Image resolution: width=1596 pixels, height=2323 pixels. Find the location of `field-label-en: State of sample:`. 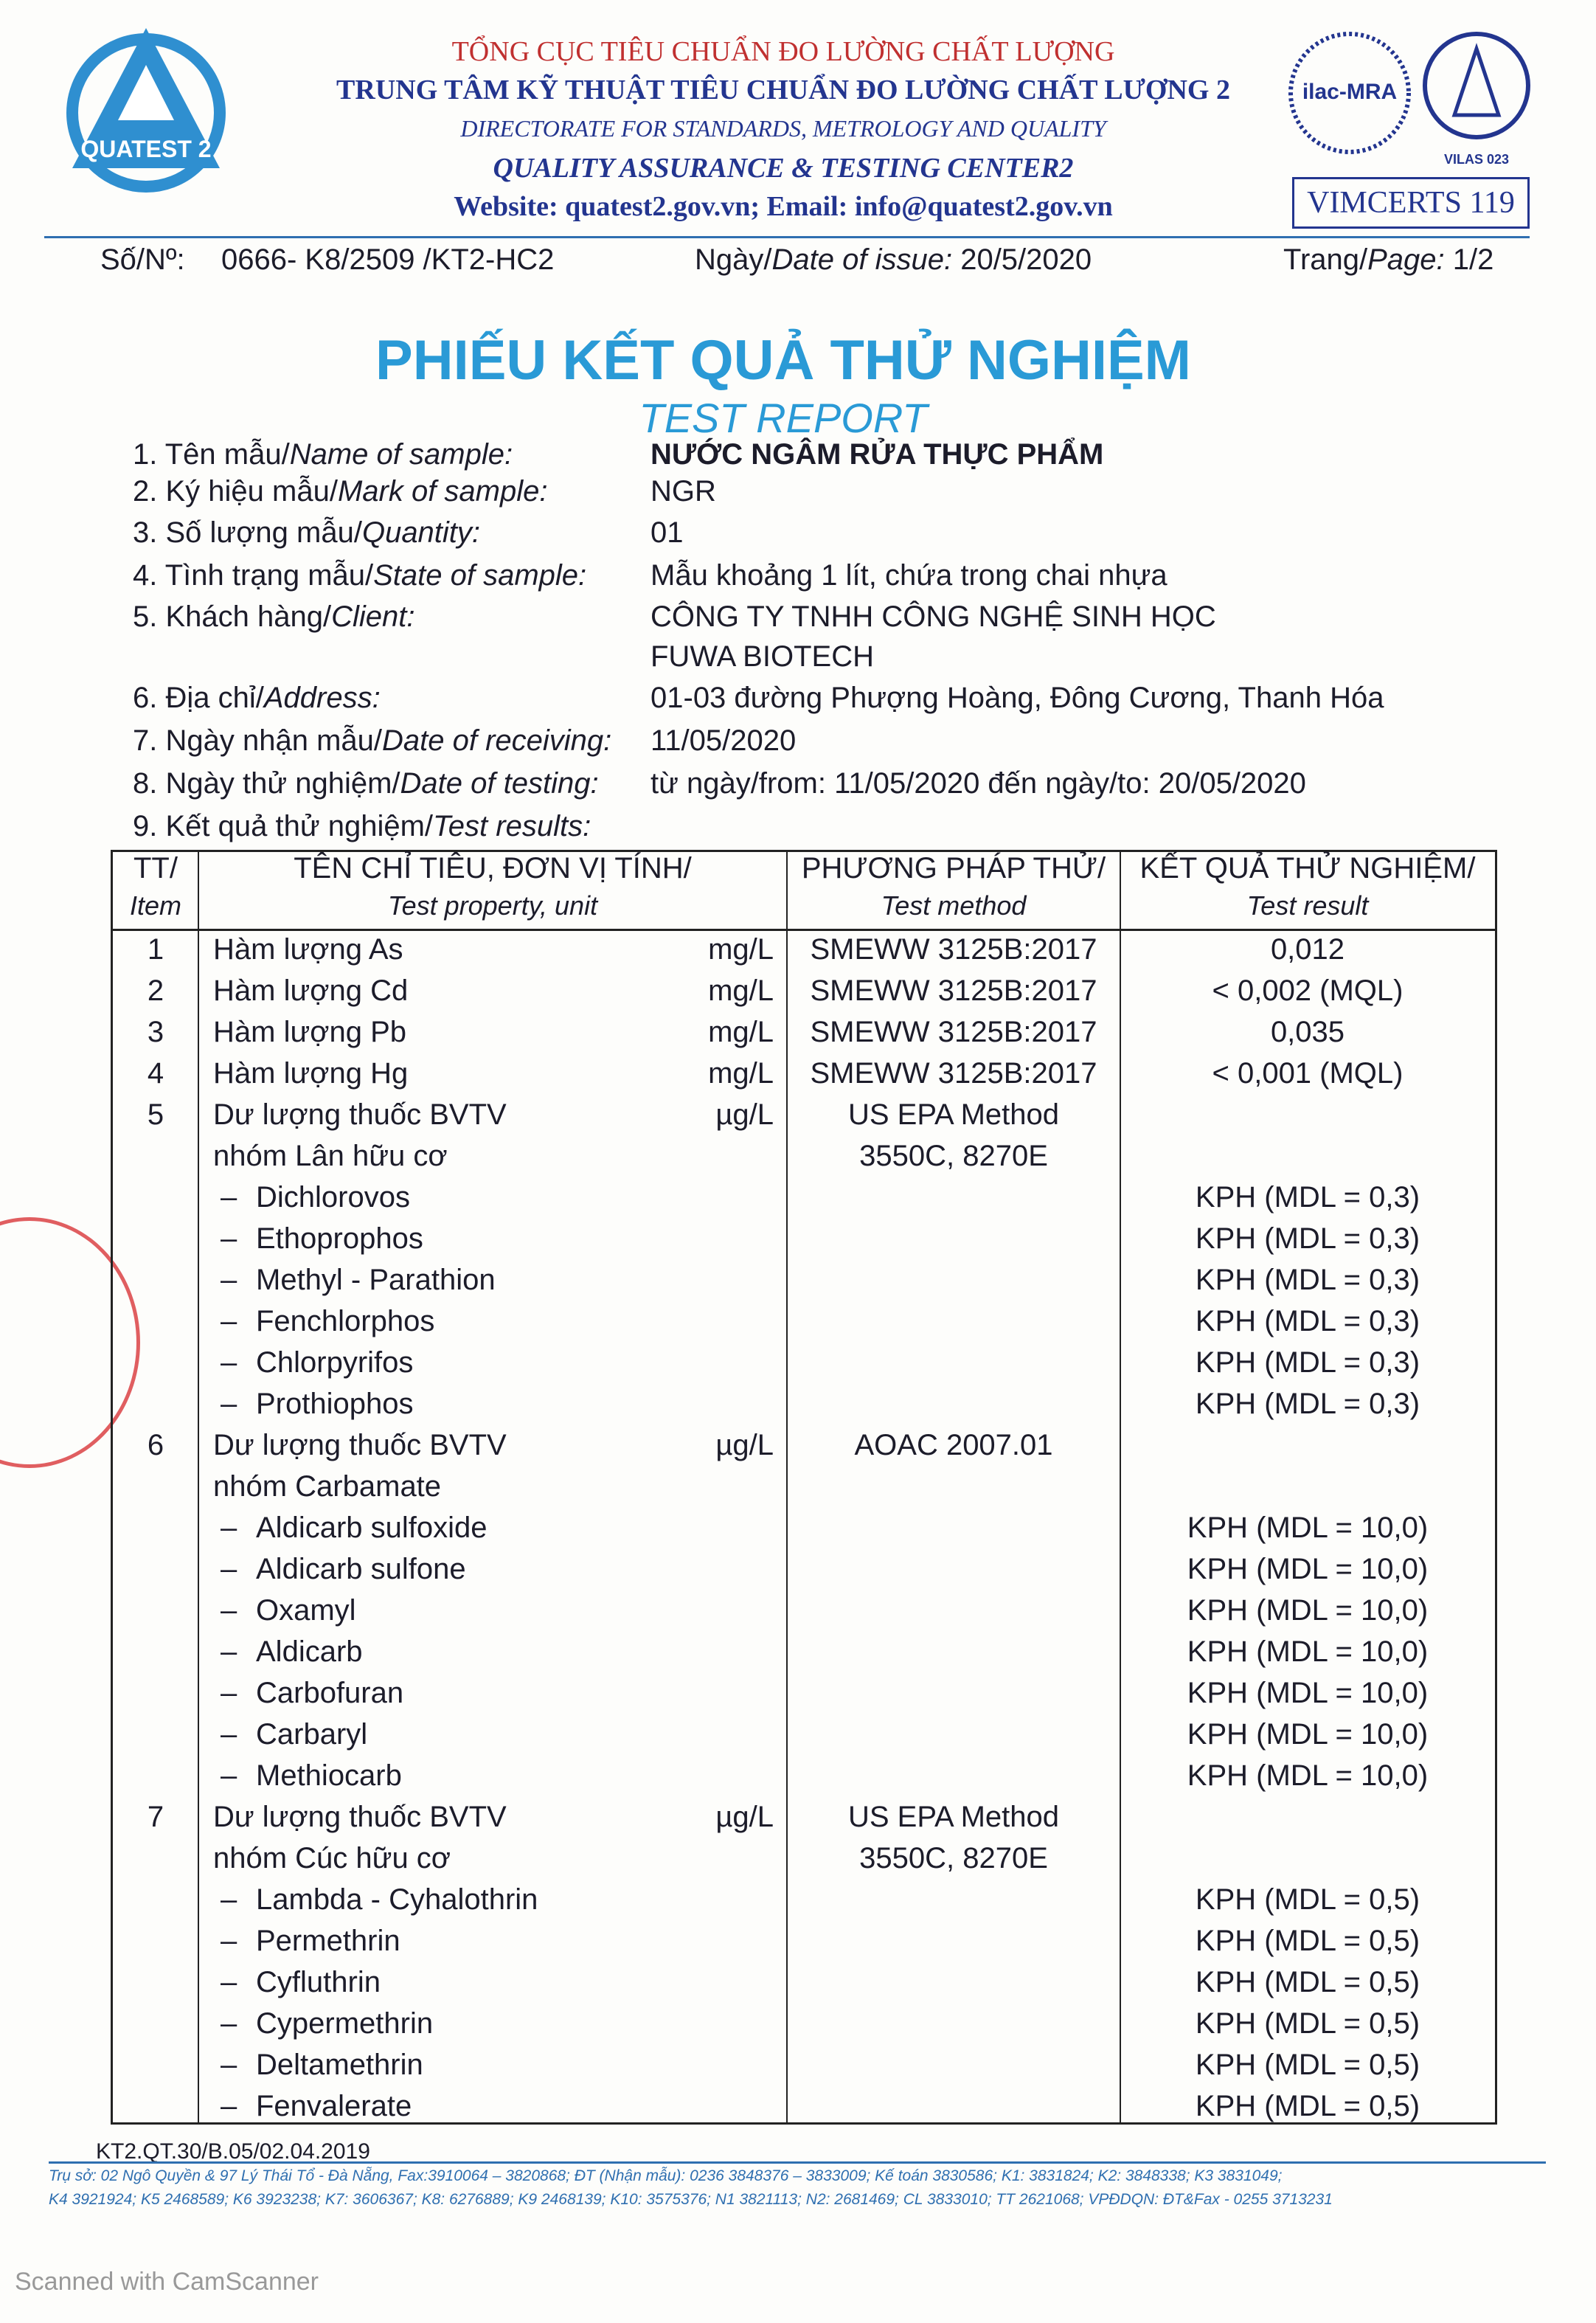

field-label-en: State of sample: is located at coordinates (480, 575).